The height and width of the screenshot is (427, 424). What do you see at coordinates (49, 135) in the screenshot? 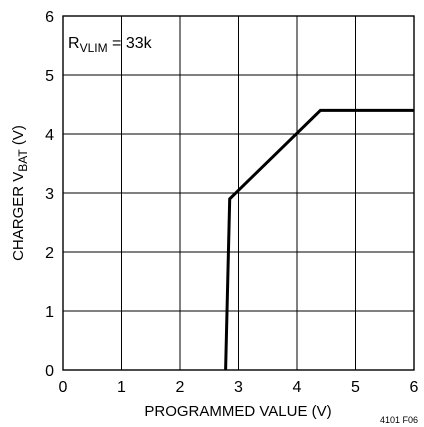
I see `y-tick-label: 4` at bounding box center [49, 135].